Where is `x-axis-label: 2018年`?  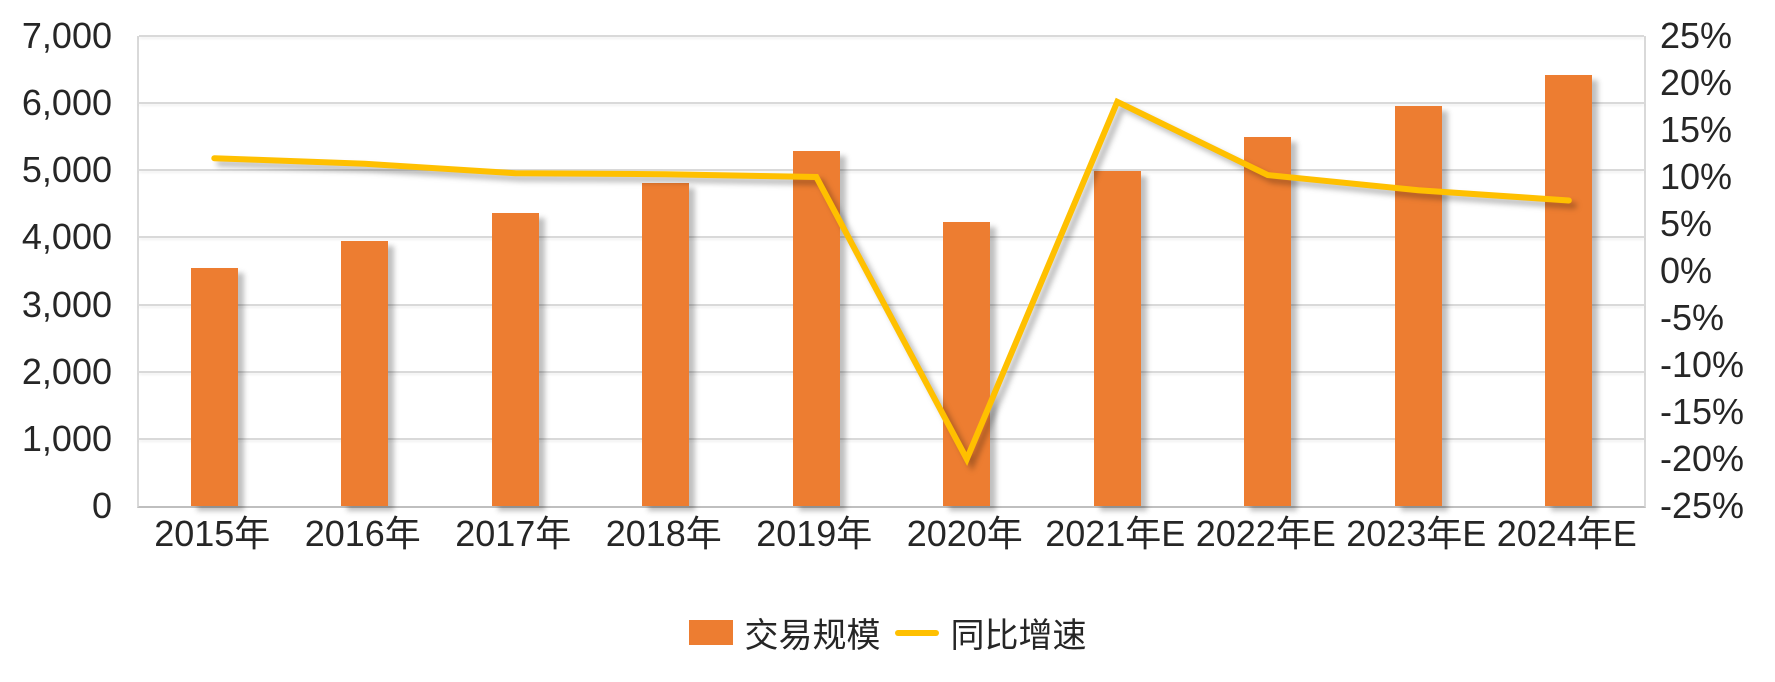 x-axis-label: 2018年 is located at coordinates (663, 533).